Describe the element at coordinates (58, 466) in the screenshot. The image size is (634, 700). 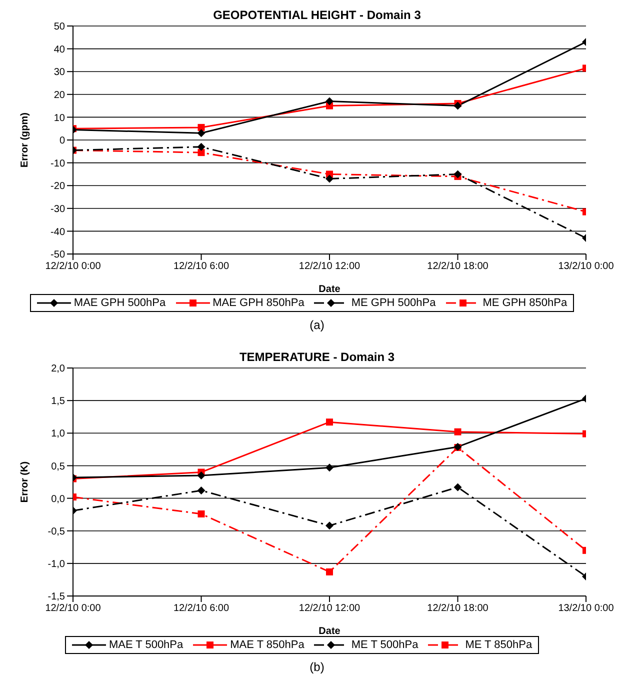
I see `y-tick-label: 0,5` at that location.